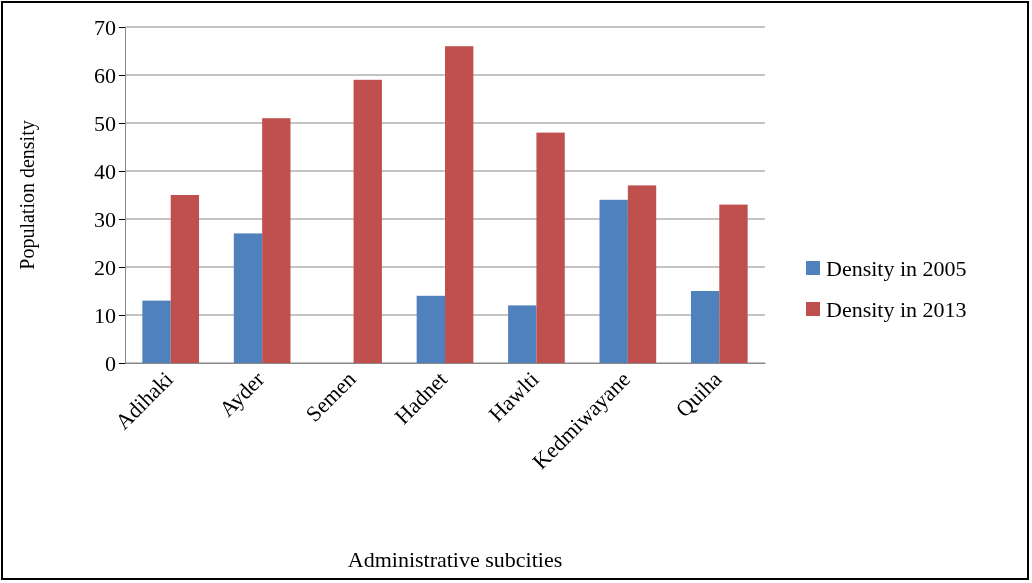 The width and height of the screenshot is (1032, 583). I want to click on y-tick-label: 60, so click(105, 75).